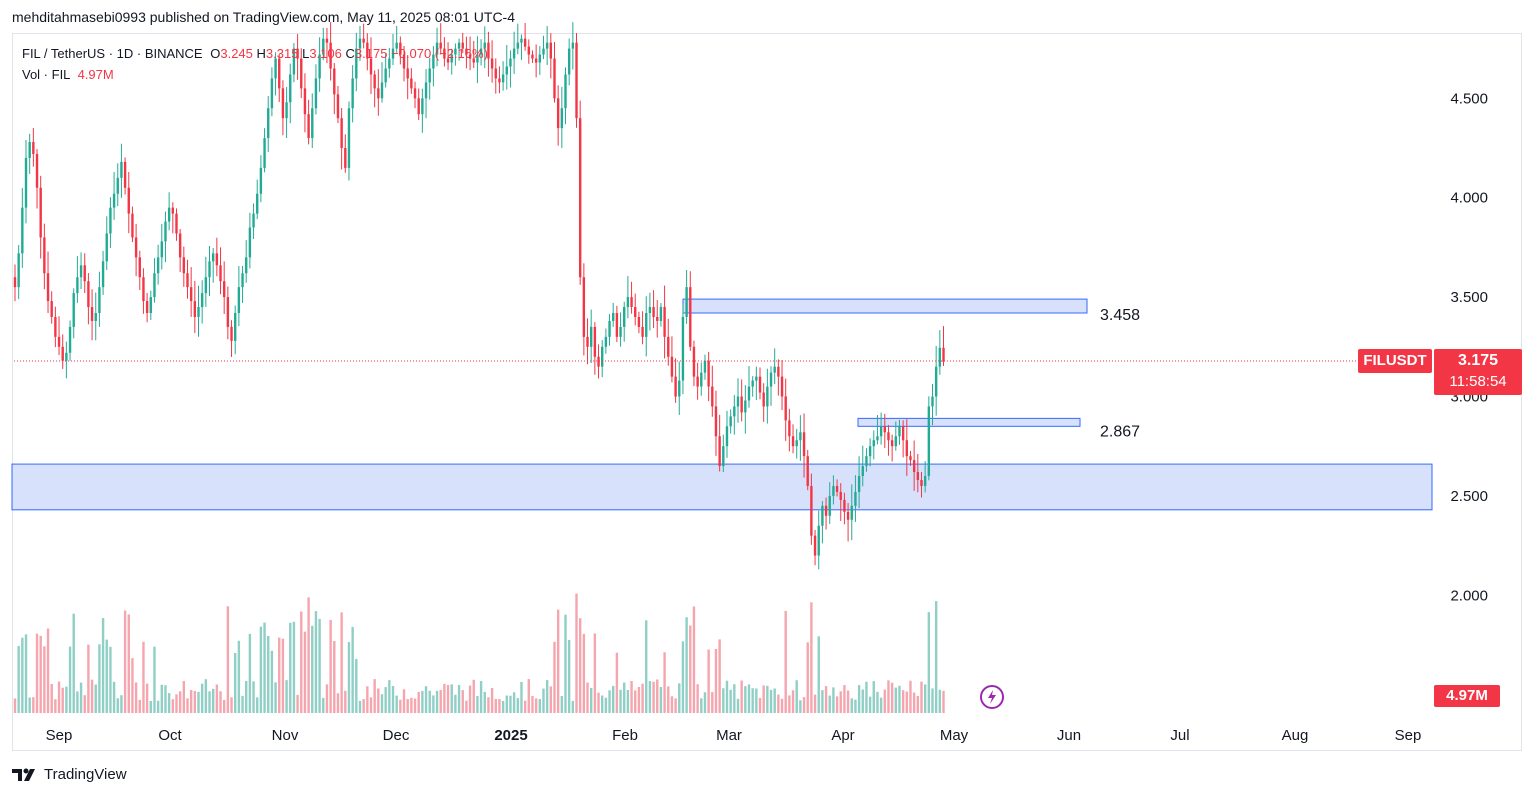  What do you see at coordinates (69, 774) in the screenshot?
I see `tradingview-brand: TradingView` at bounding box center [69, 774].